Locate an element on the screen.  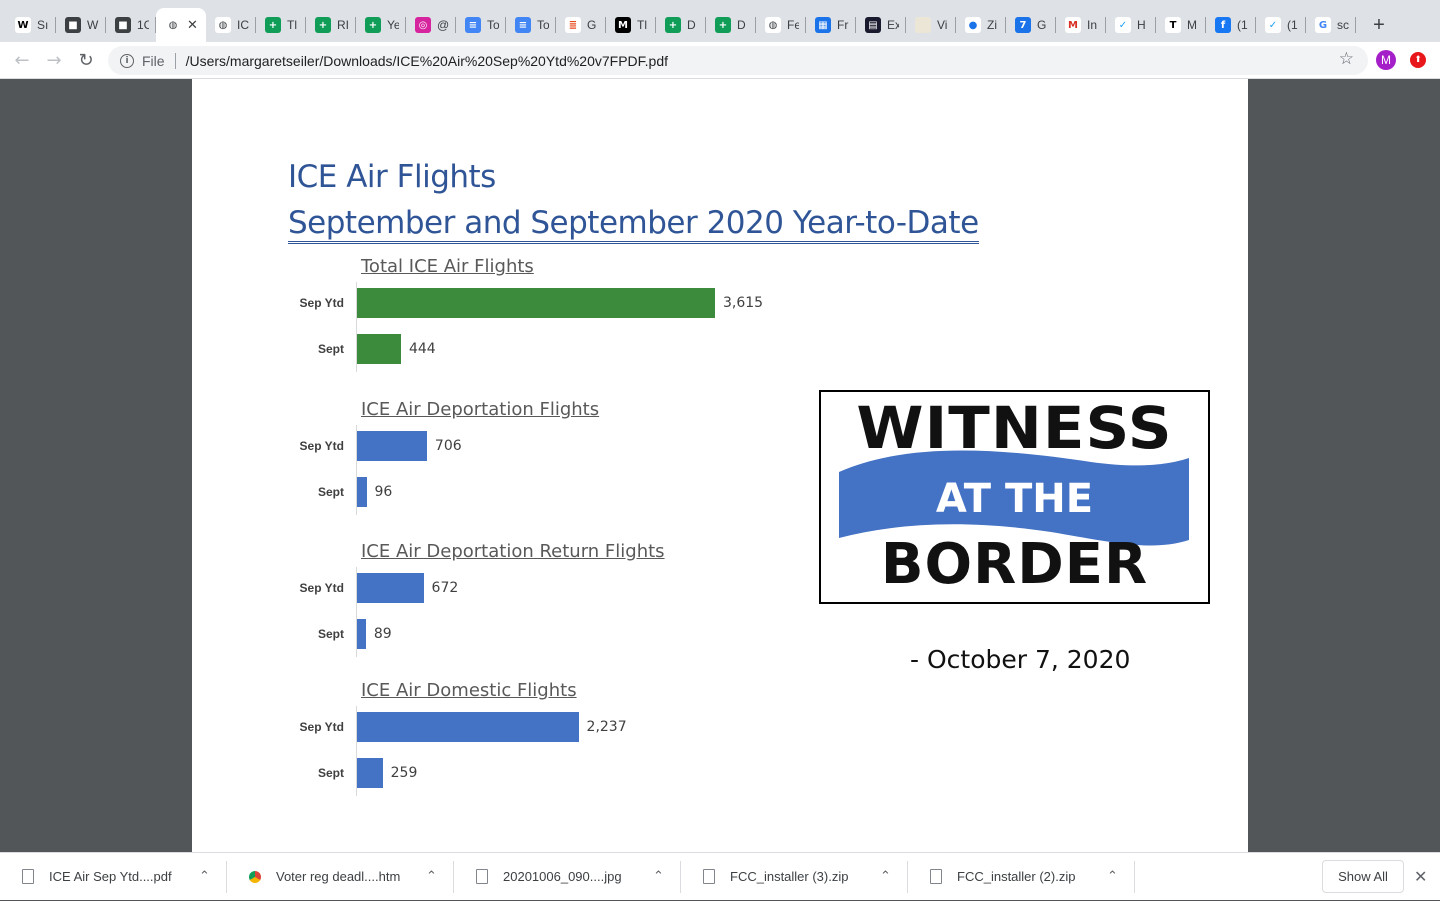
tab: ✓ (1 is located at coordinates (1281, 25).